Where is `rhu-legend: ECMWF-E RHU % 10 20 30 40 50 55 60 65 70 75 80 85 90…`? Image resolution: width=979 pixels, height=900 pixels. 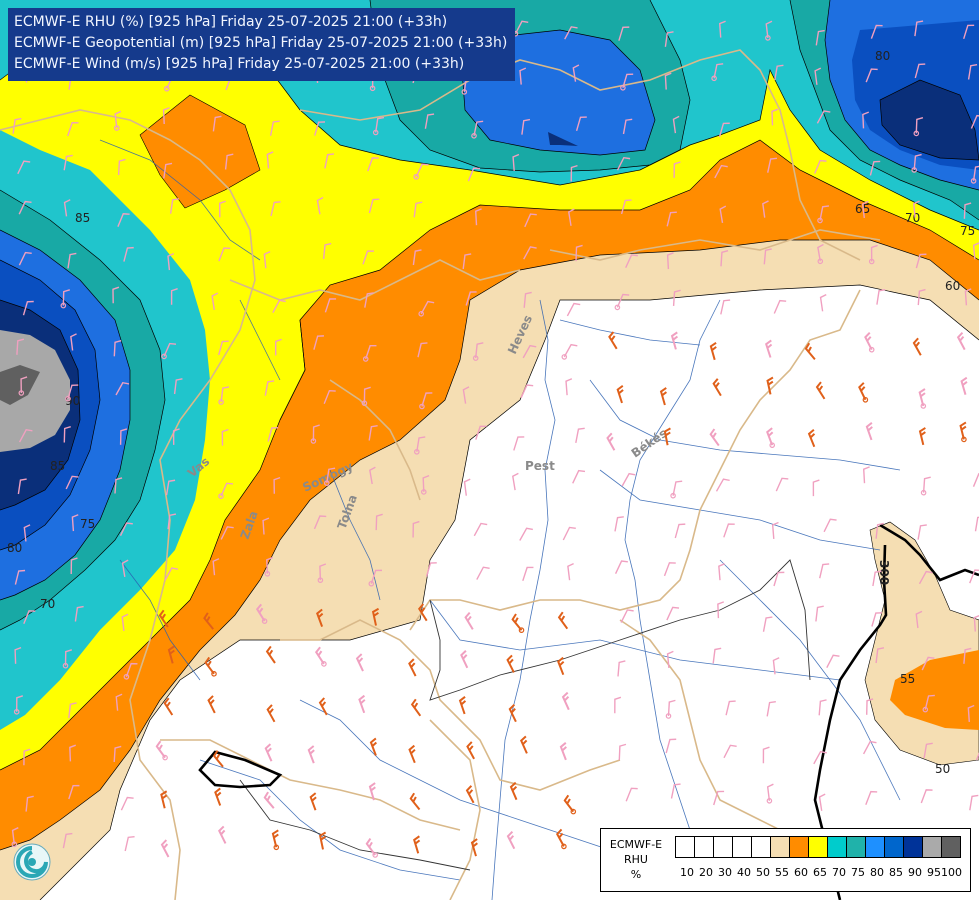 rhu-legend: ECMWF-E RHU % 10 20 30 40 50 55 60 65 70 75 80 85 90… is located at coordinates (785, 860).